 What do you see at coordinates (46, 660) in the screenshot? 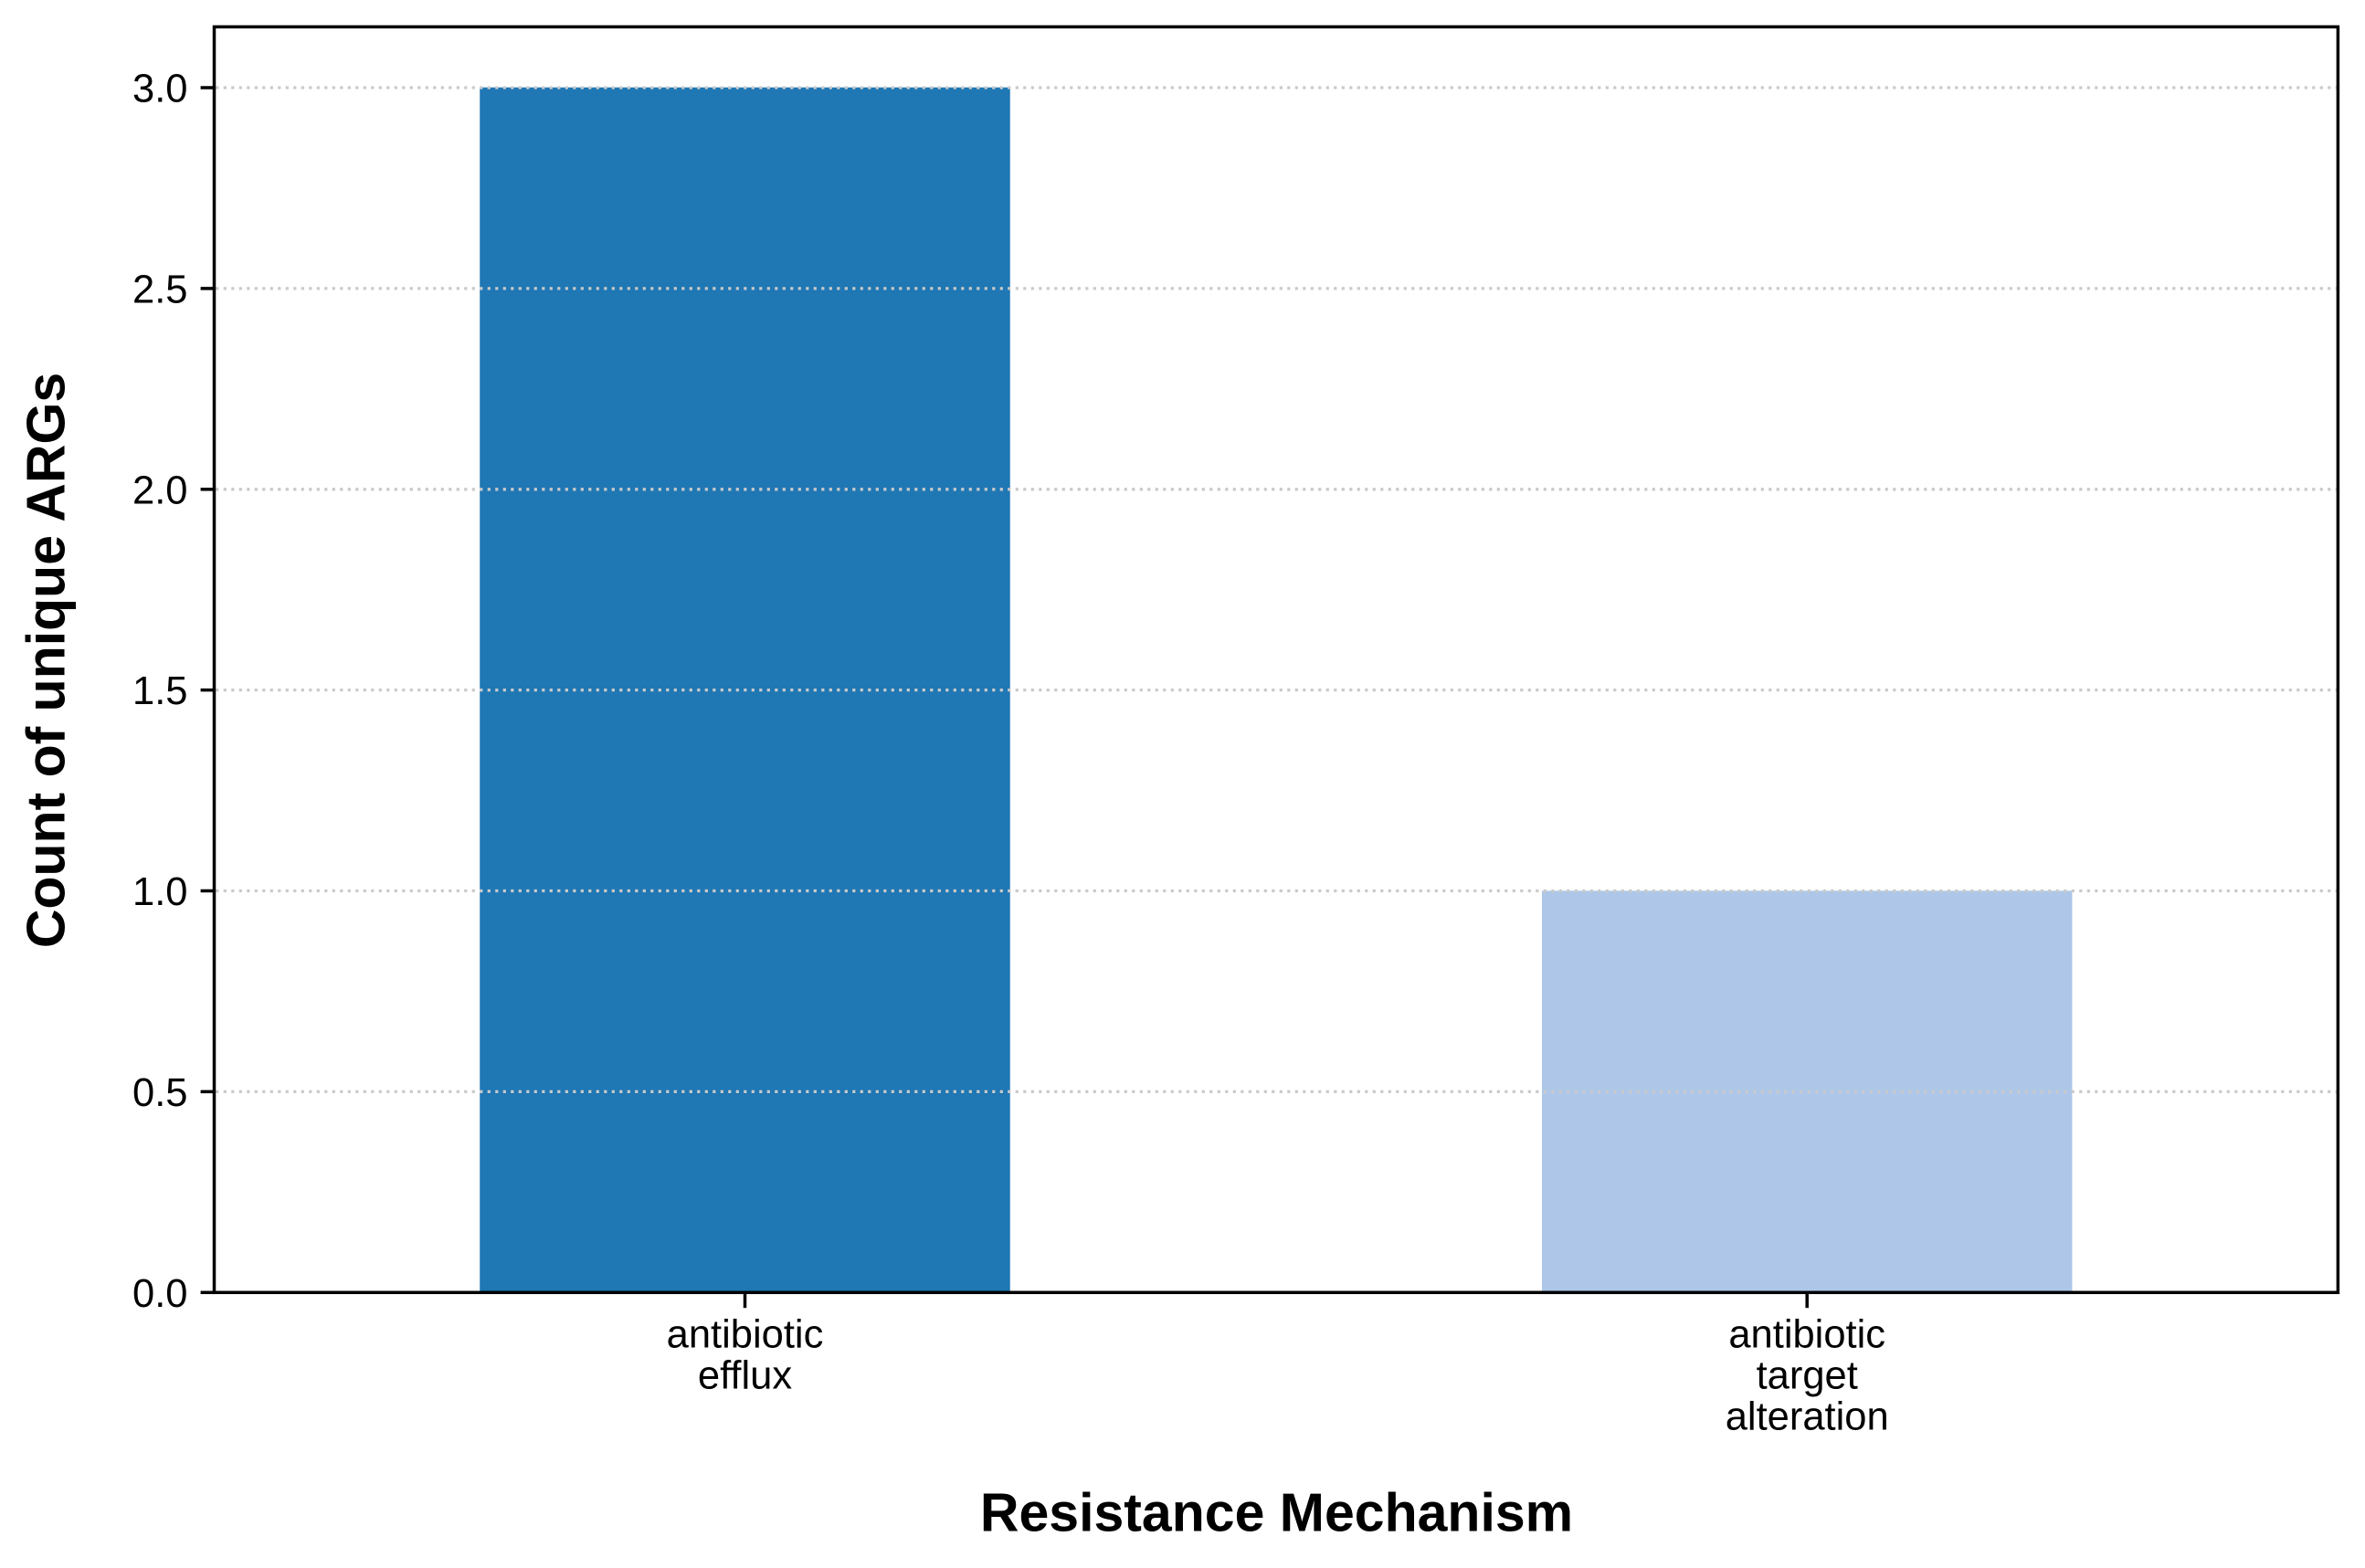
I see `svg-text: Count of unique ARGs` at bounding box center [46, 660].